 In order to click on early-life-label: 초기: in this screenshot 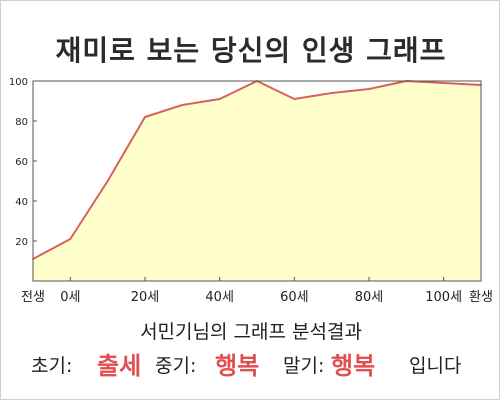, I will do `click(52, 366)`.